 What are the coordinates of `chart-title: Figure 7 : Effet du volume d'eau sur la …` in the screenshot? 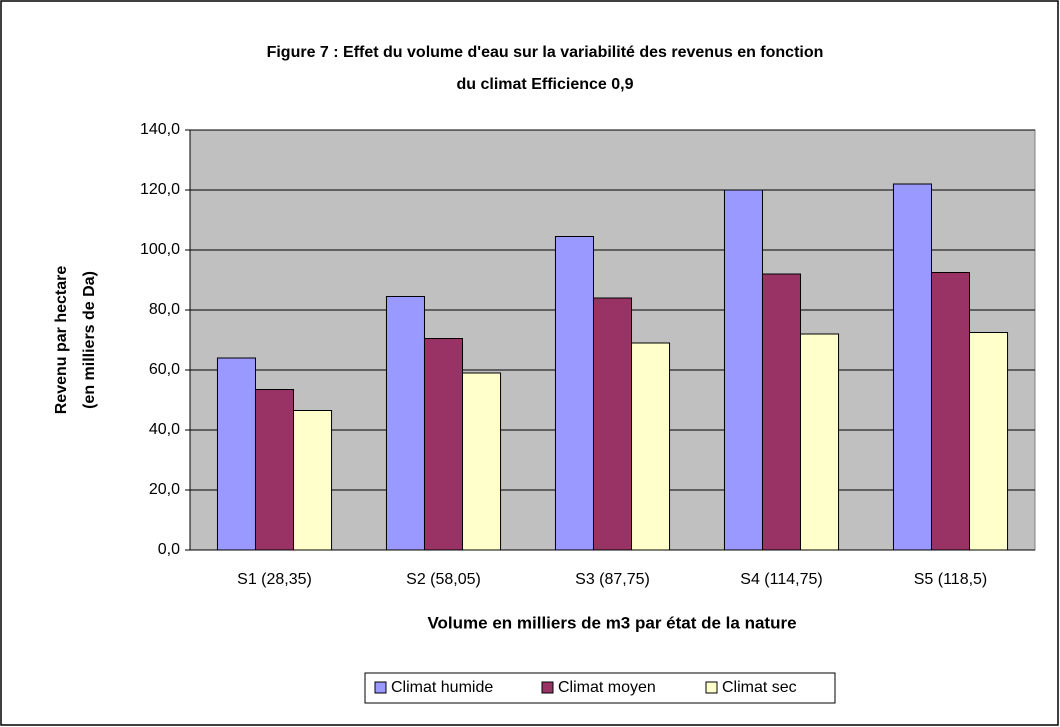 It's located at (545, 52).